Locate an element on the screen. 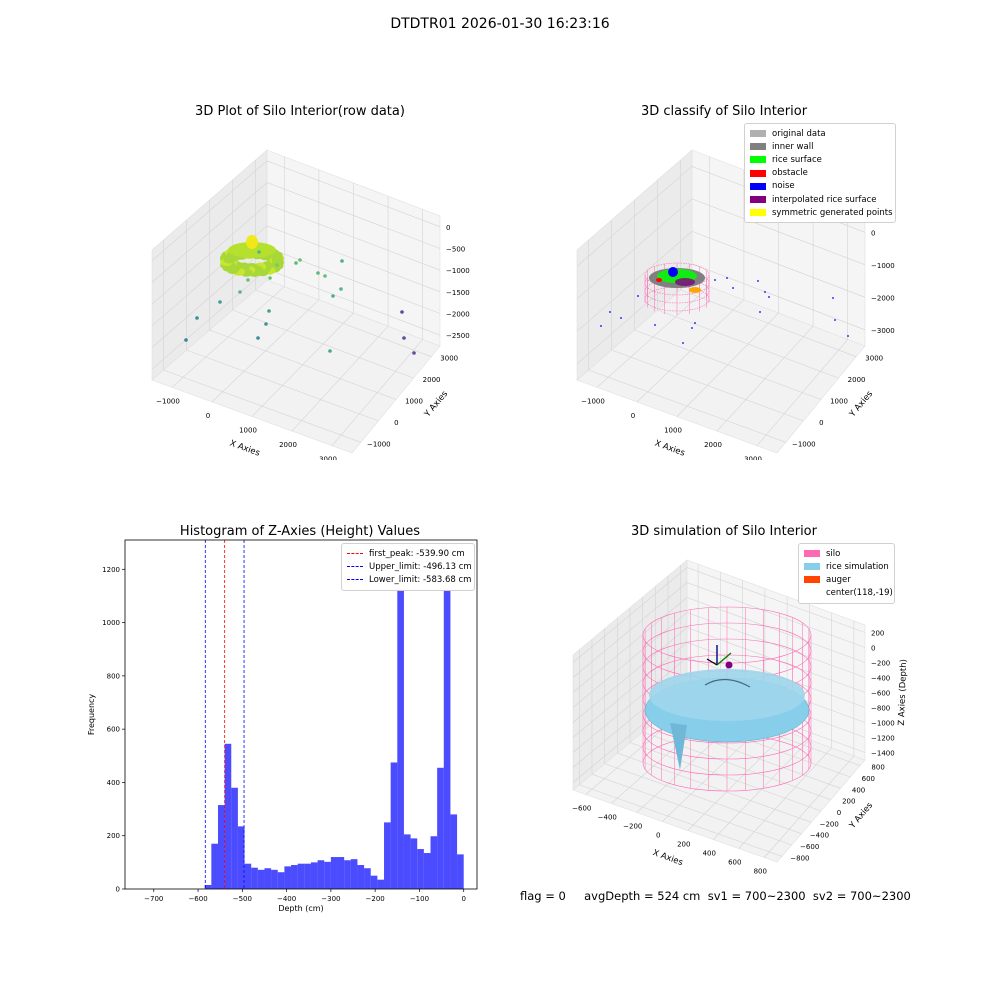 The image size is (1000, 1000). y-tick-label: 1000 is located at coordinates (111, 623).